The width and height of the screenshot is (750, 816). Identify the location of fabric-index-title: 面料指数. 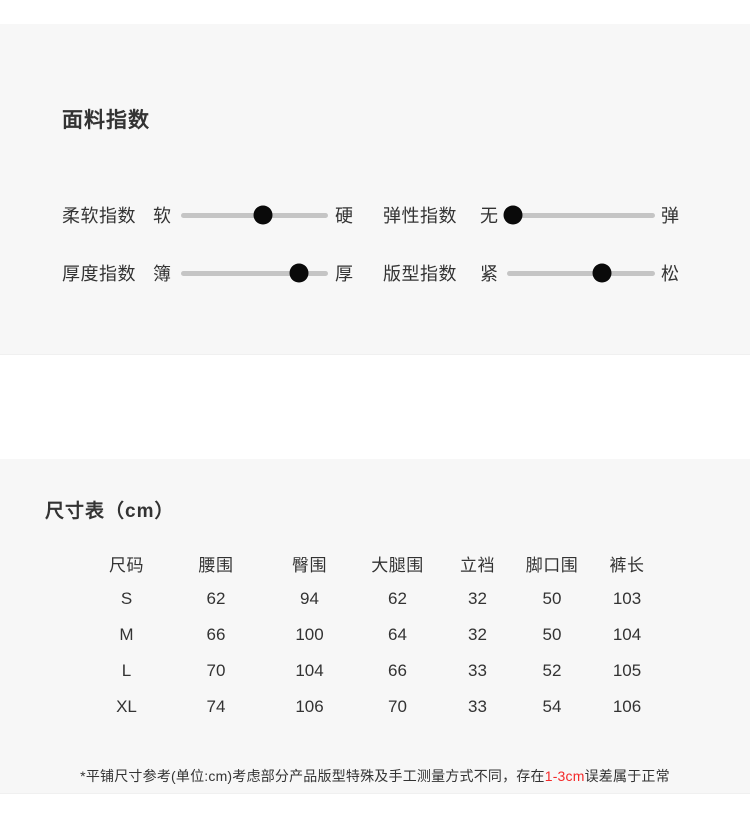
(106, 120).